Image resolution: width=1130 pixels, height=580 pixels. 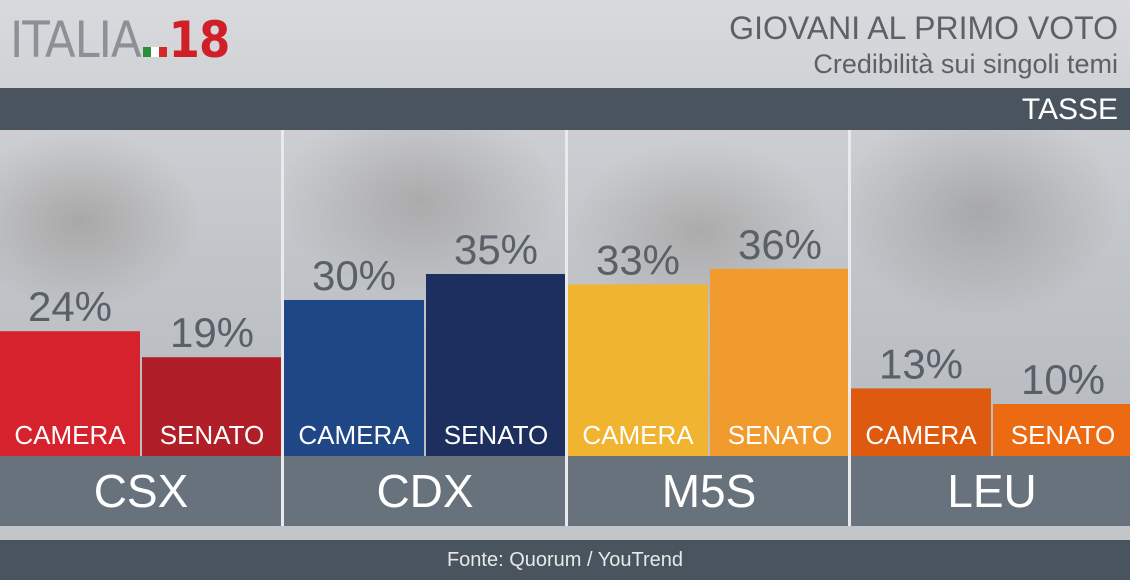 I want to click on chart-title: GIOVANI AL PRIMO VOTO, so click(x=923, y=28).